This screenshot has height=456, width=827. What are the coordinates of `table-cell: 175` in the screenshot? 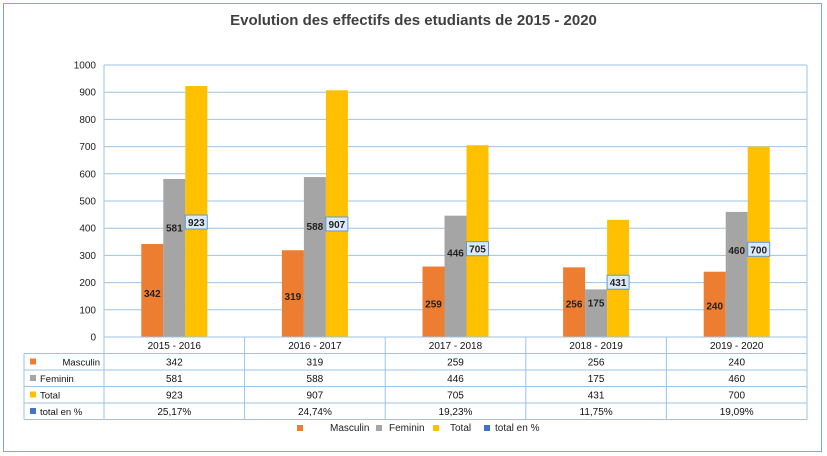 It's located at (596, 379).